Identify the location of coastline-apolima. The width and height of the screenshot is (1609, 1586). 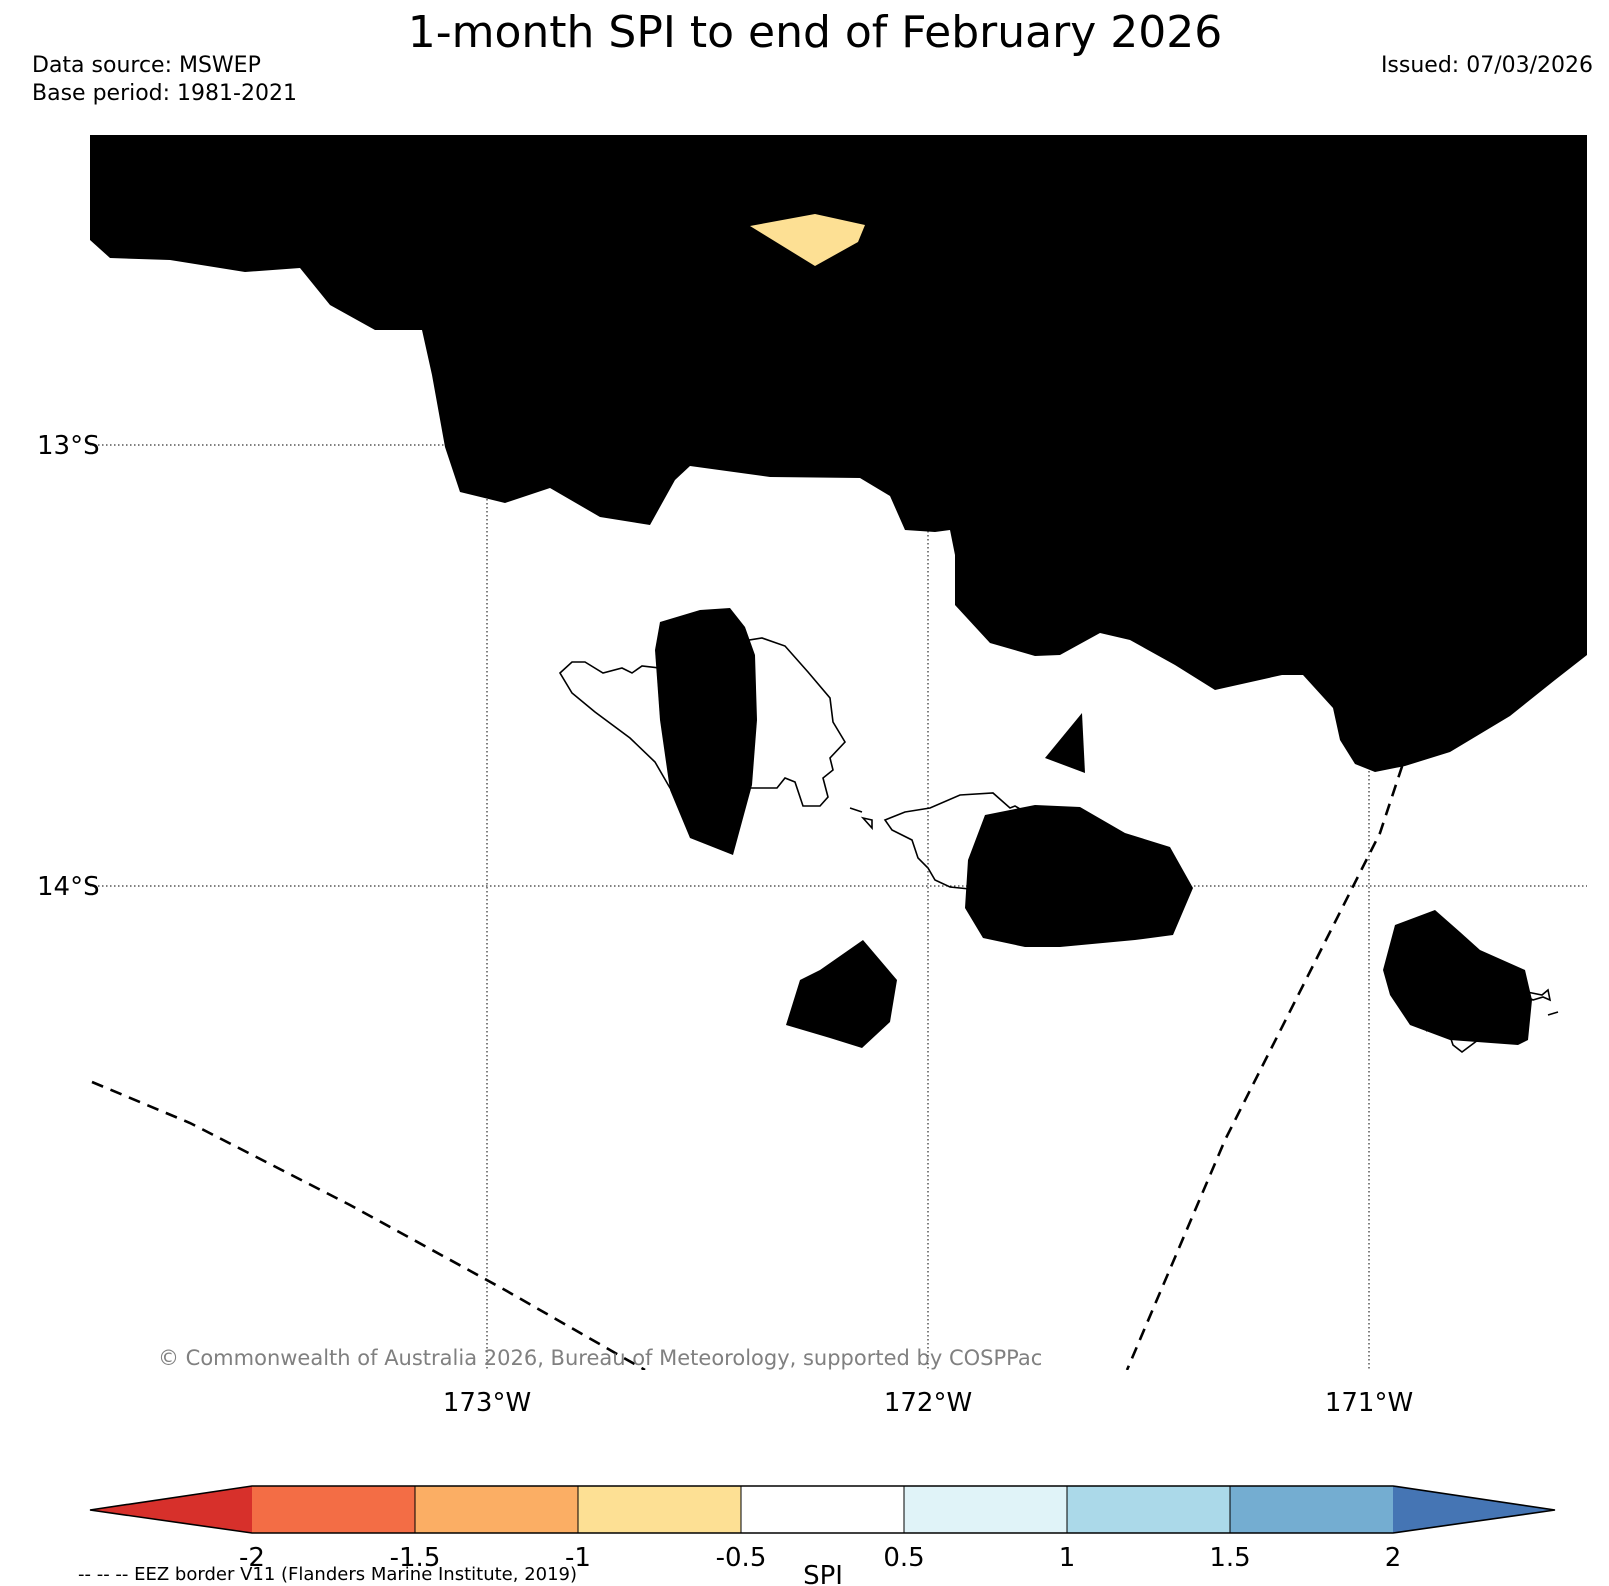
(866, 823).